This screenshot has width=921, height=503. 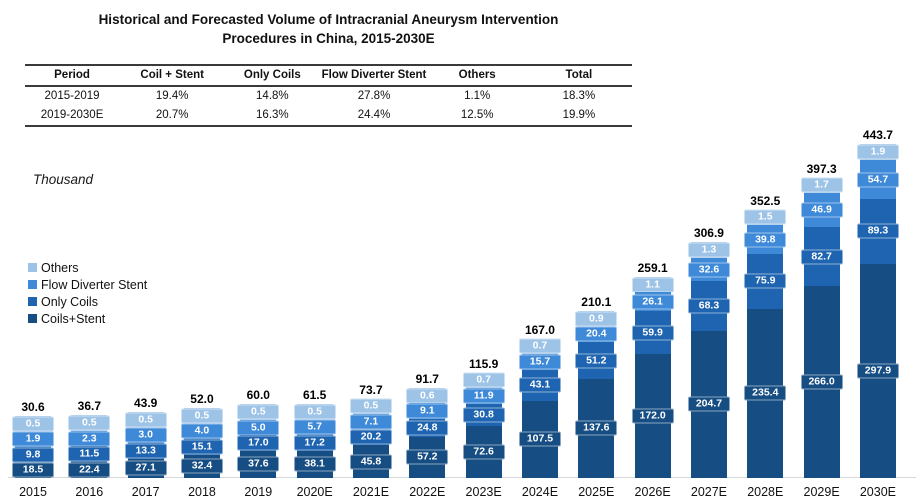 I want to click on bar-segment-flow-diverter-stent: 5.0, so click(x=258, y=427).